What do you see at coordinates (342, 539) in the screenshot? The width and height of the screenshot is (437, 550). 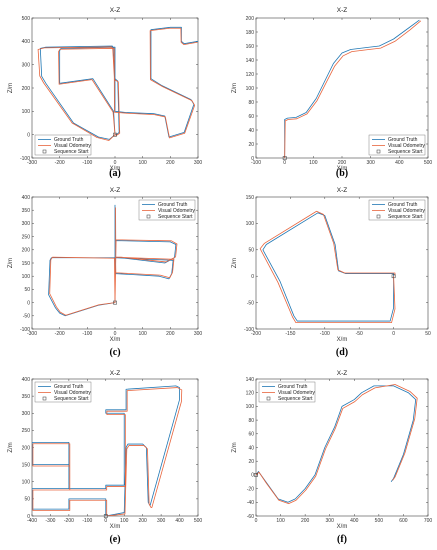 I see `panel-caption: (f)` at bounding box center [342, 539].